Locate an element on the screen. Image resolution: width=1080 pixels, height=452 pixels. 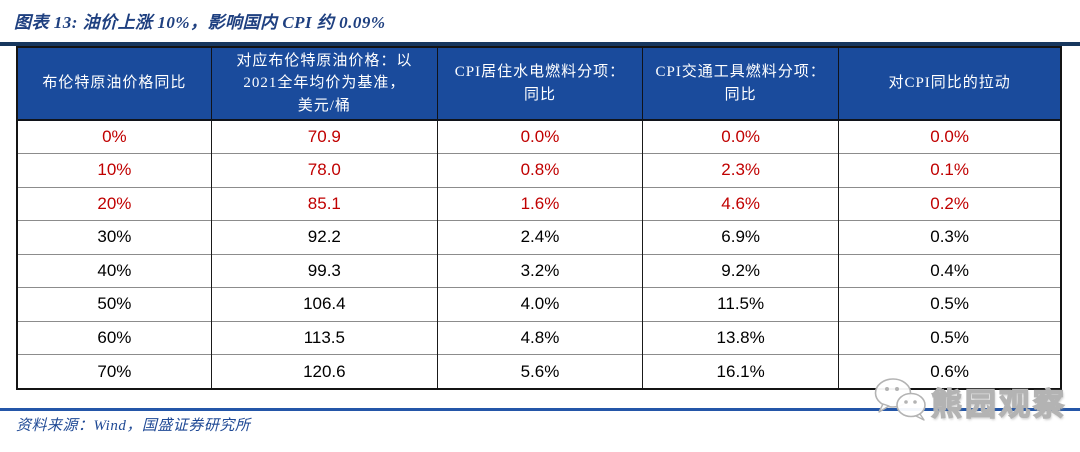
chart-title: 图表 13: 油价上涨 10%，影响国内 CPI 约 0.09% is located at coordinates (200, 22).